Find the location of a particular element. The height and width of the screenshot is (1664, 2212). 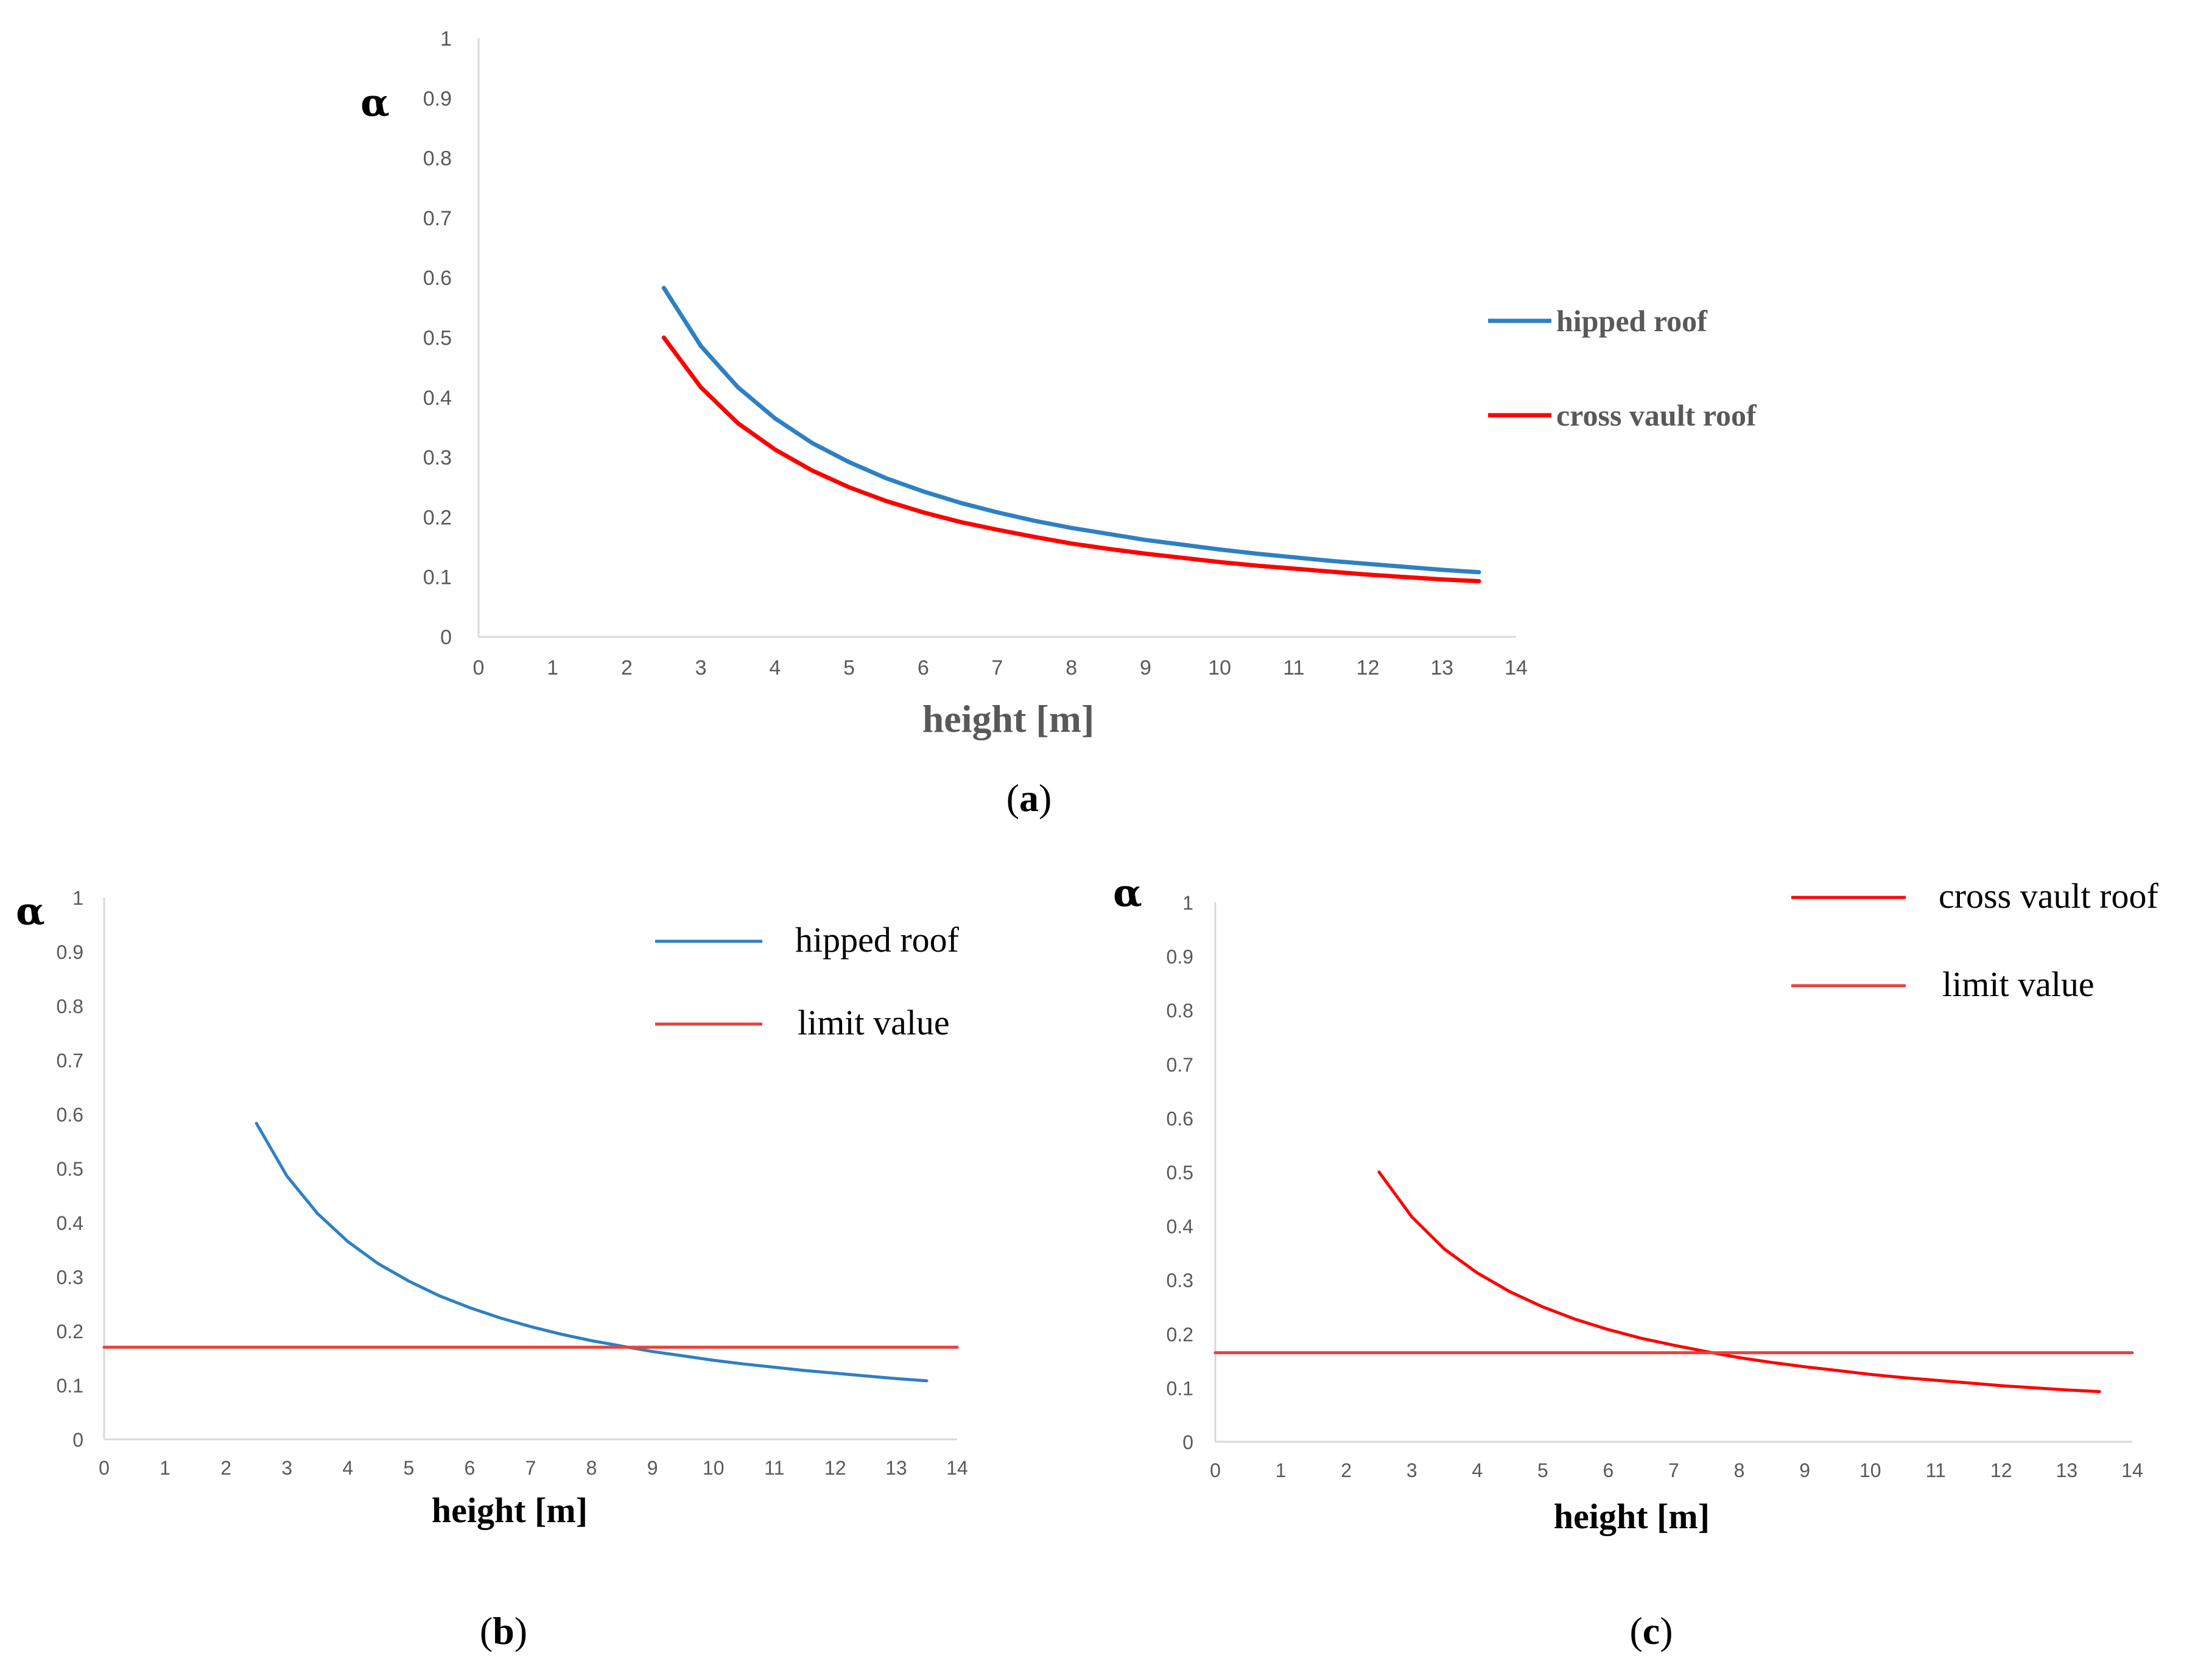

panel-label: (a) is located at coordinates (1029, 798).